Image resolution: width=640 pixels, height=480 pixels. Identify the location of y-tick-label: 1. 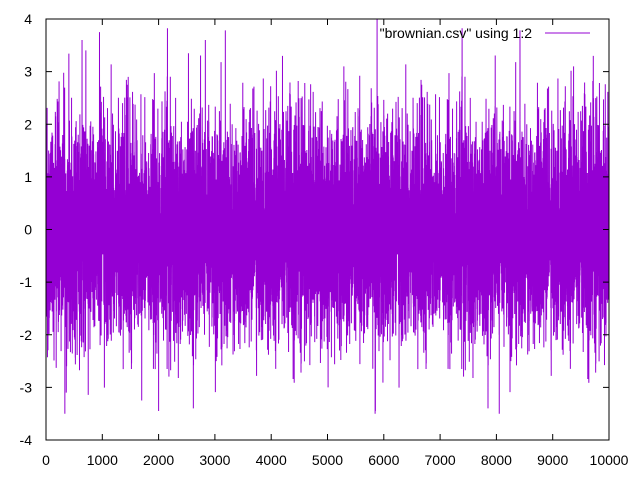
(28, 177).